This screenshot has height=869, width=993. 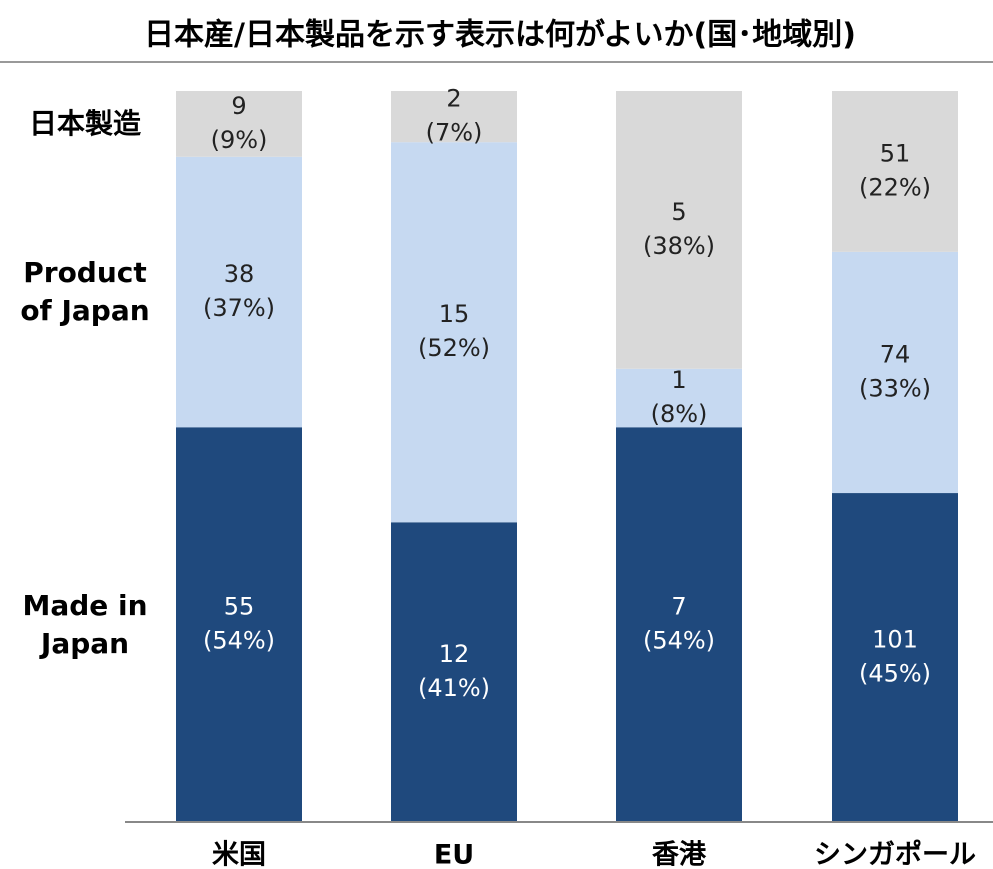 What do you see at coordinates (239, 854) in the screenshot?
I see `x-tick-label: 米国` at bounding box center [239, 854].